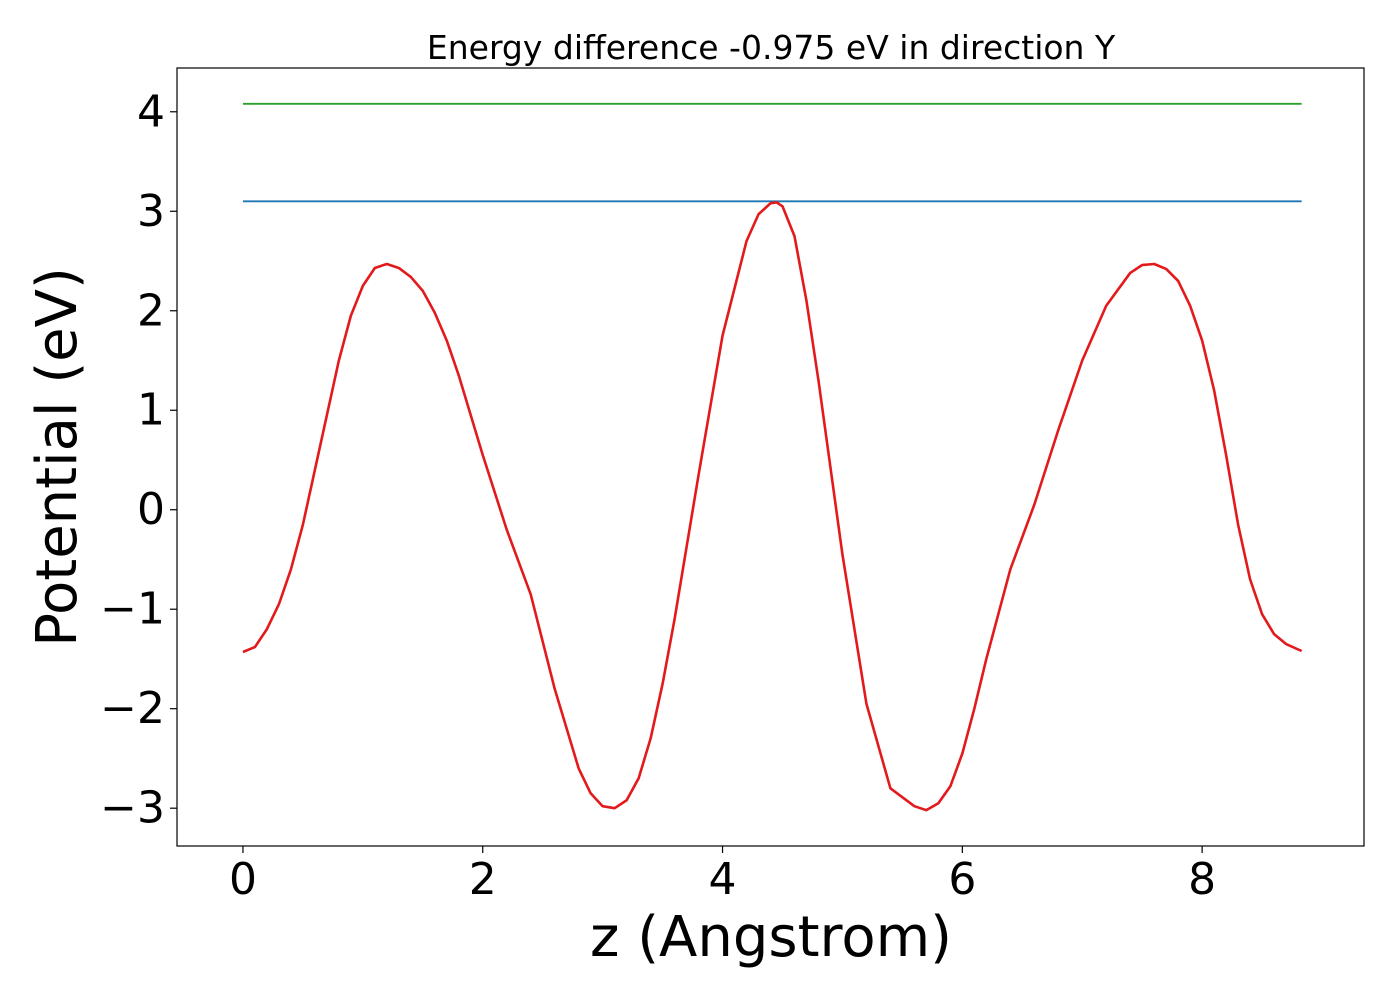  What do you see at coordinates (1202, 879) in the screenshot?
I see `x-tick-label: 8` at bounding box center [1202, 879].